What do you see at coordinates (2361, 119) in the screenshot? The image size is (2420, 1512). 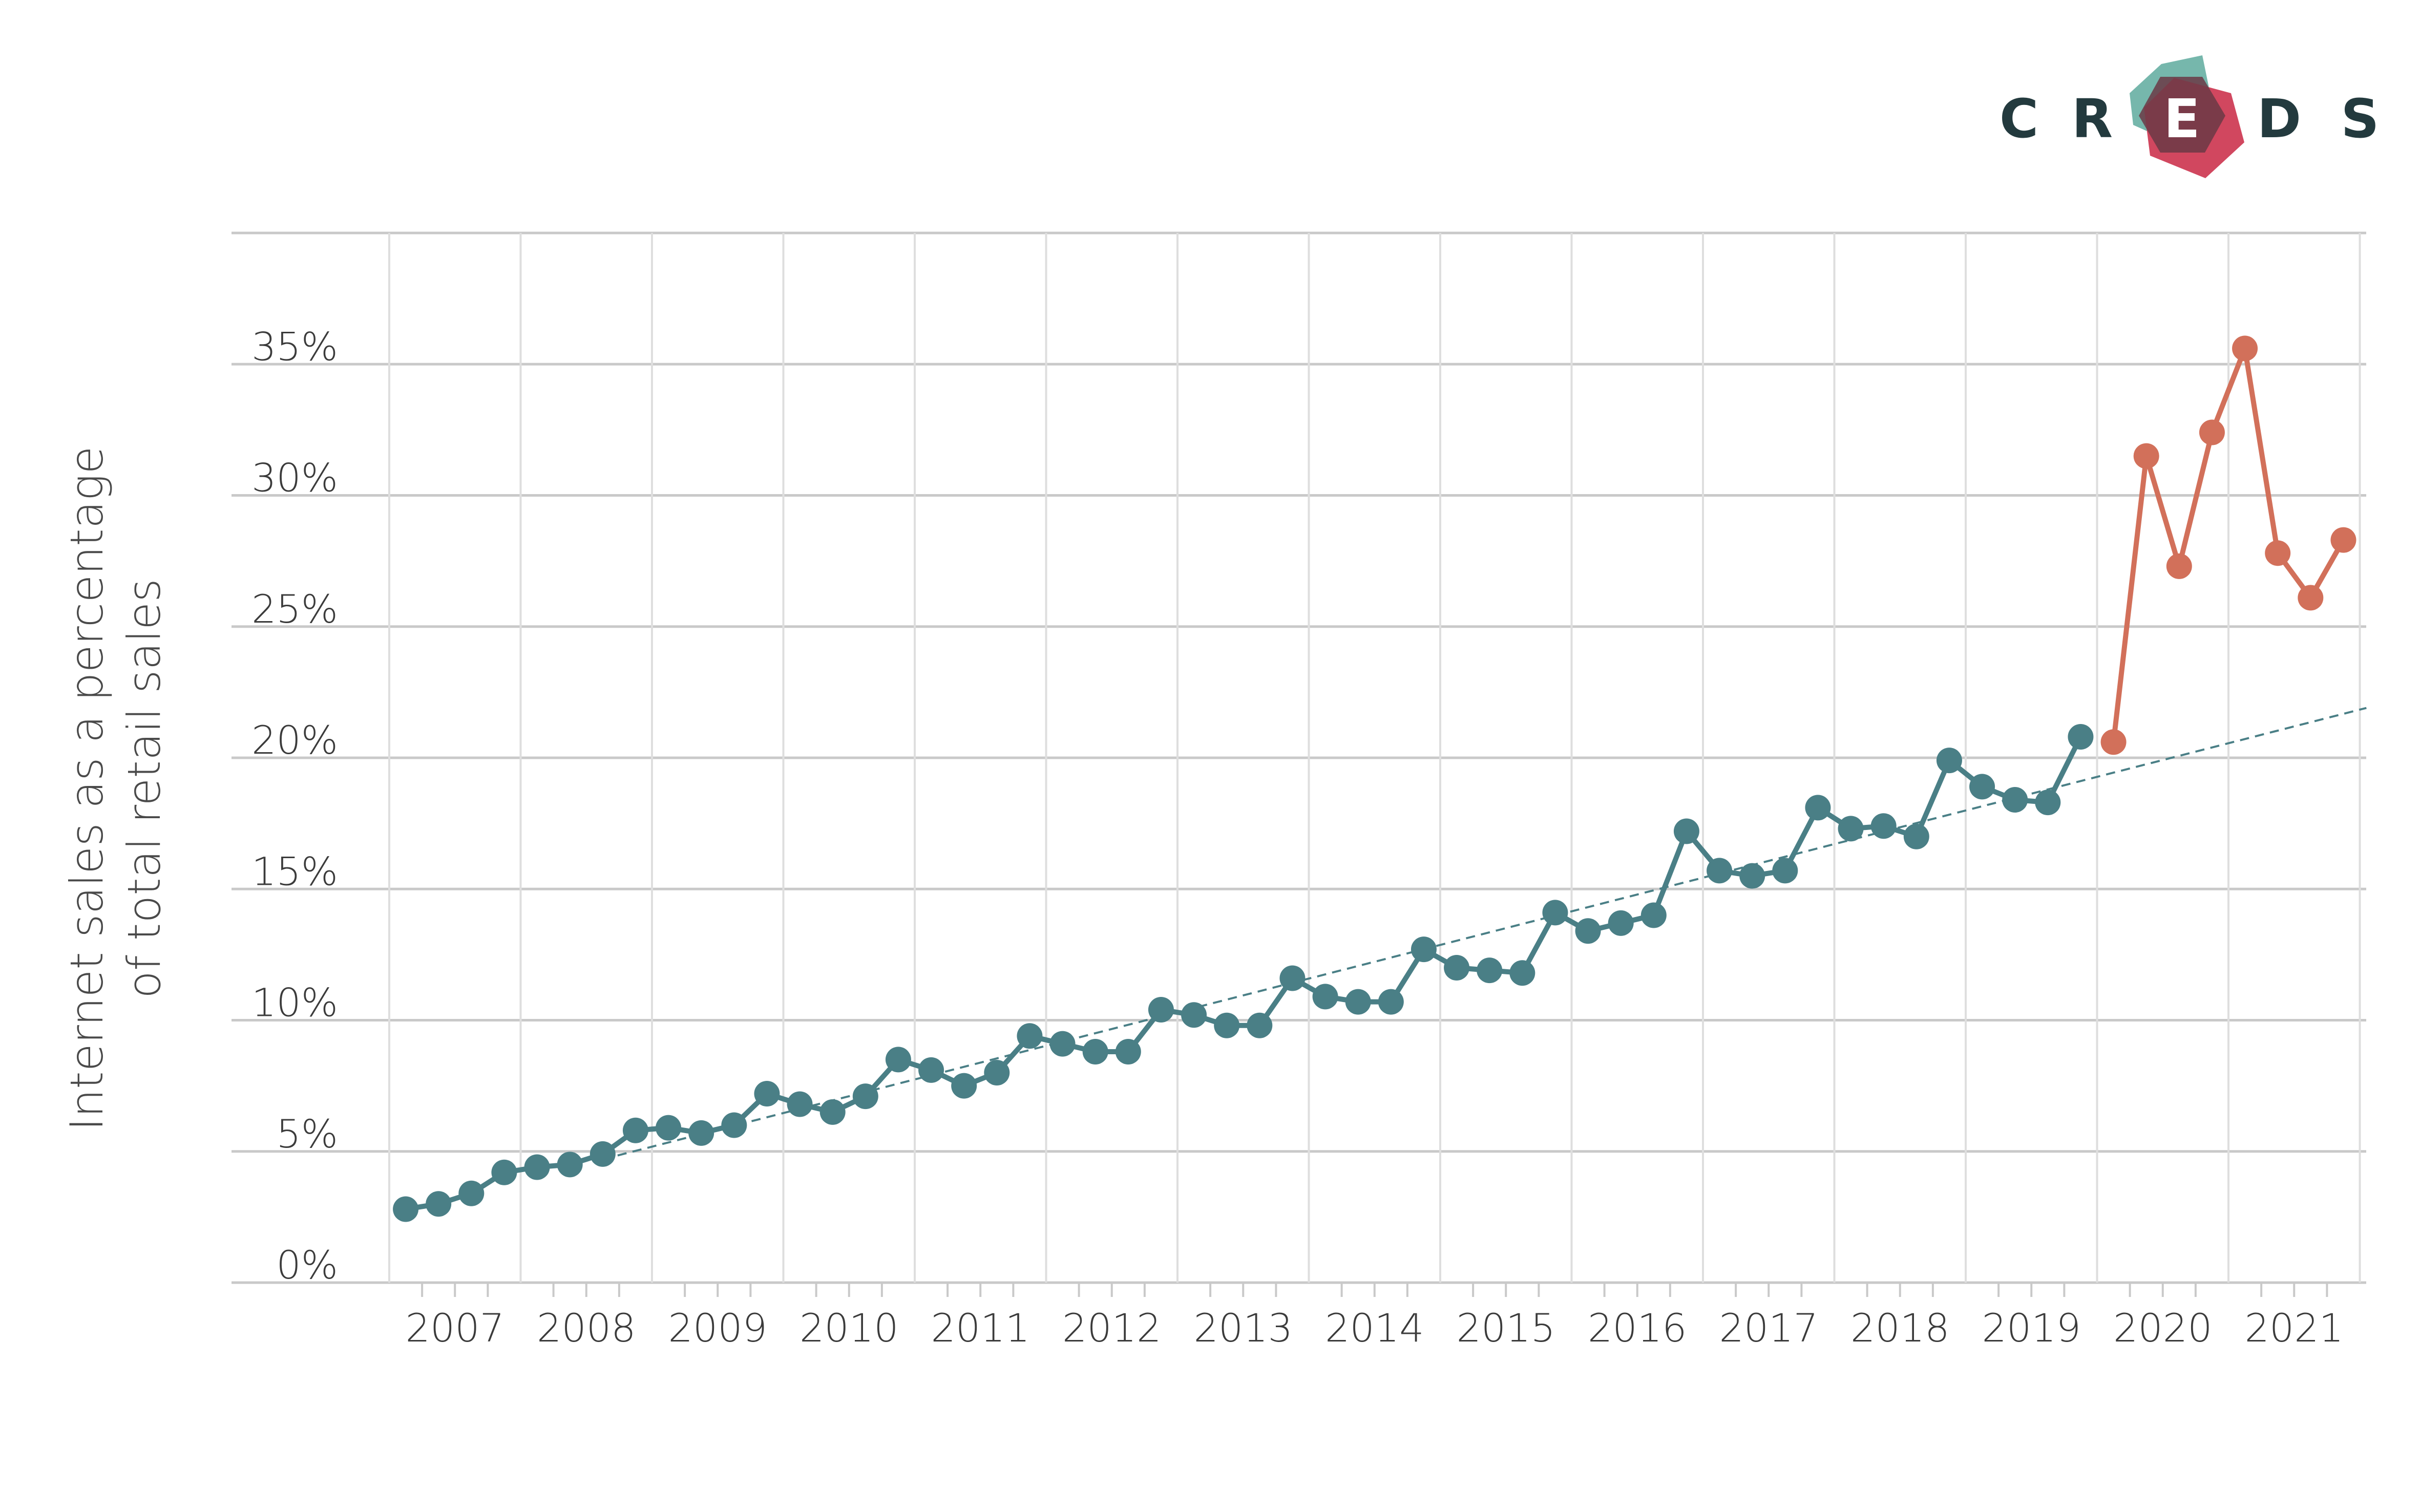 I see `logo-letter-s: S` at bounding box center [2361, 119].